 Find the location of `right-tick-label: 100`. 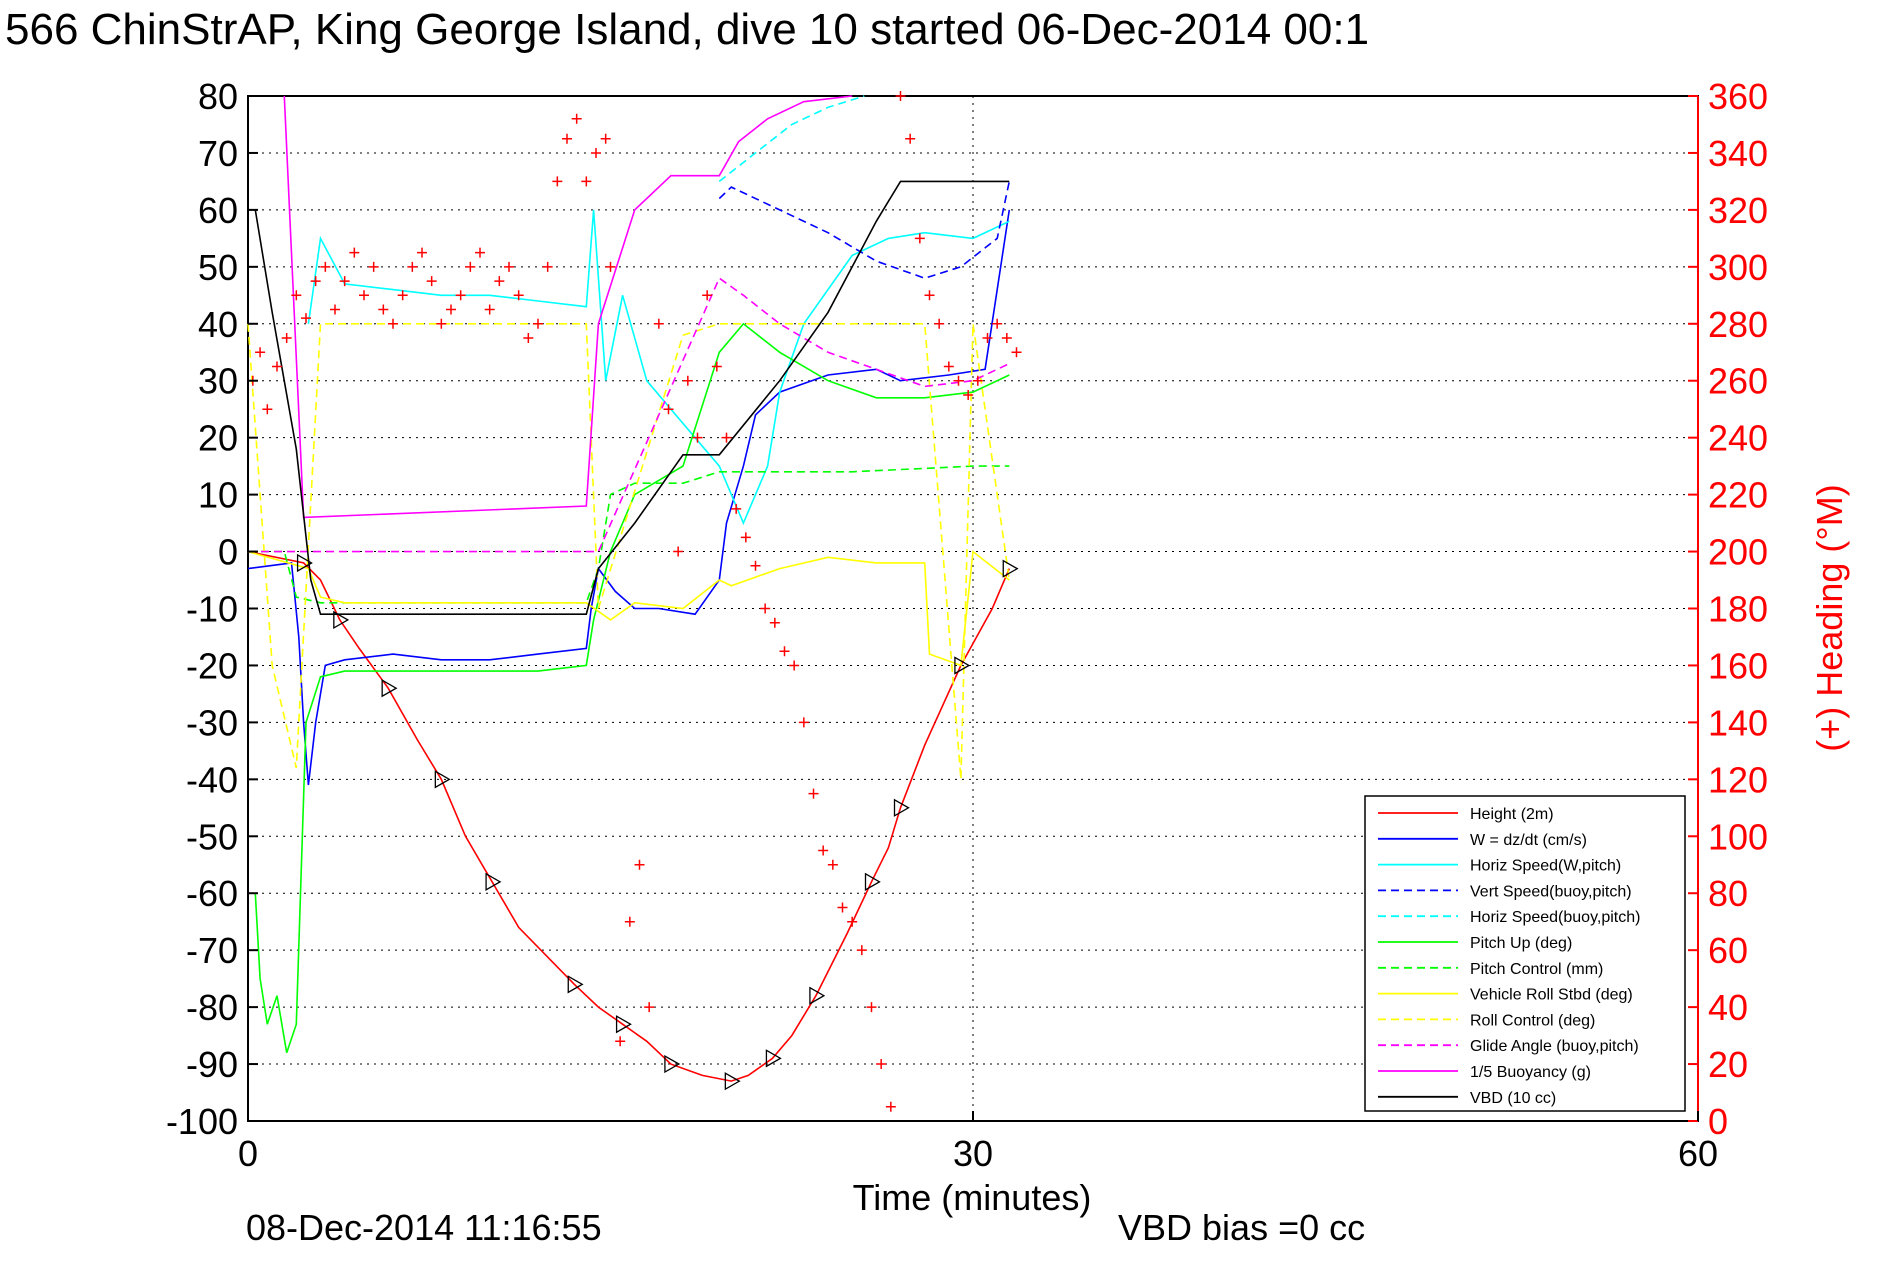

right-tick-label: 100 is located at coordinates (1738, 836).